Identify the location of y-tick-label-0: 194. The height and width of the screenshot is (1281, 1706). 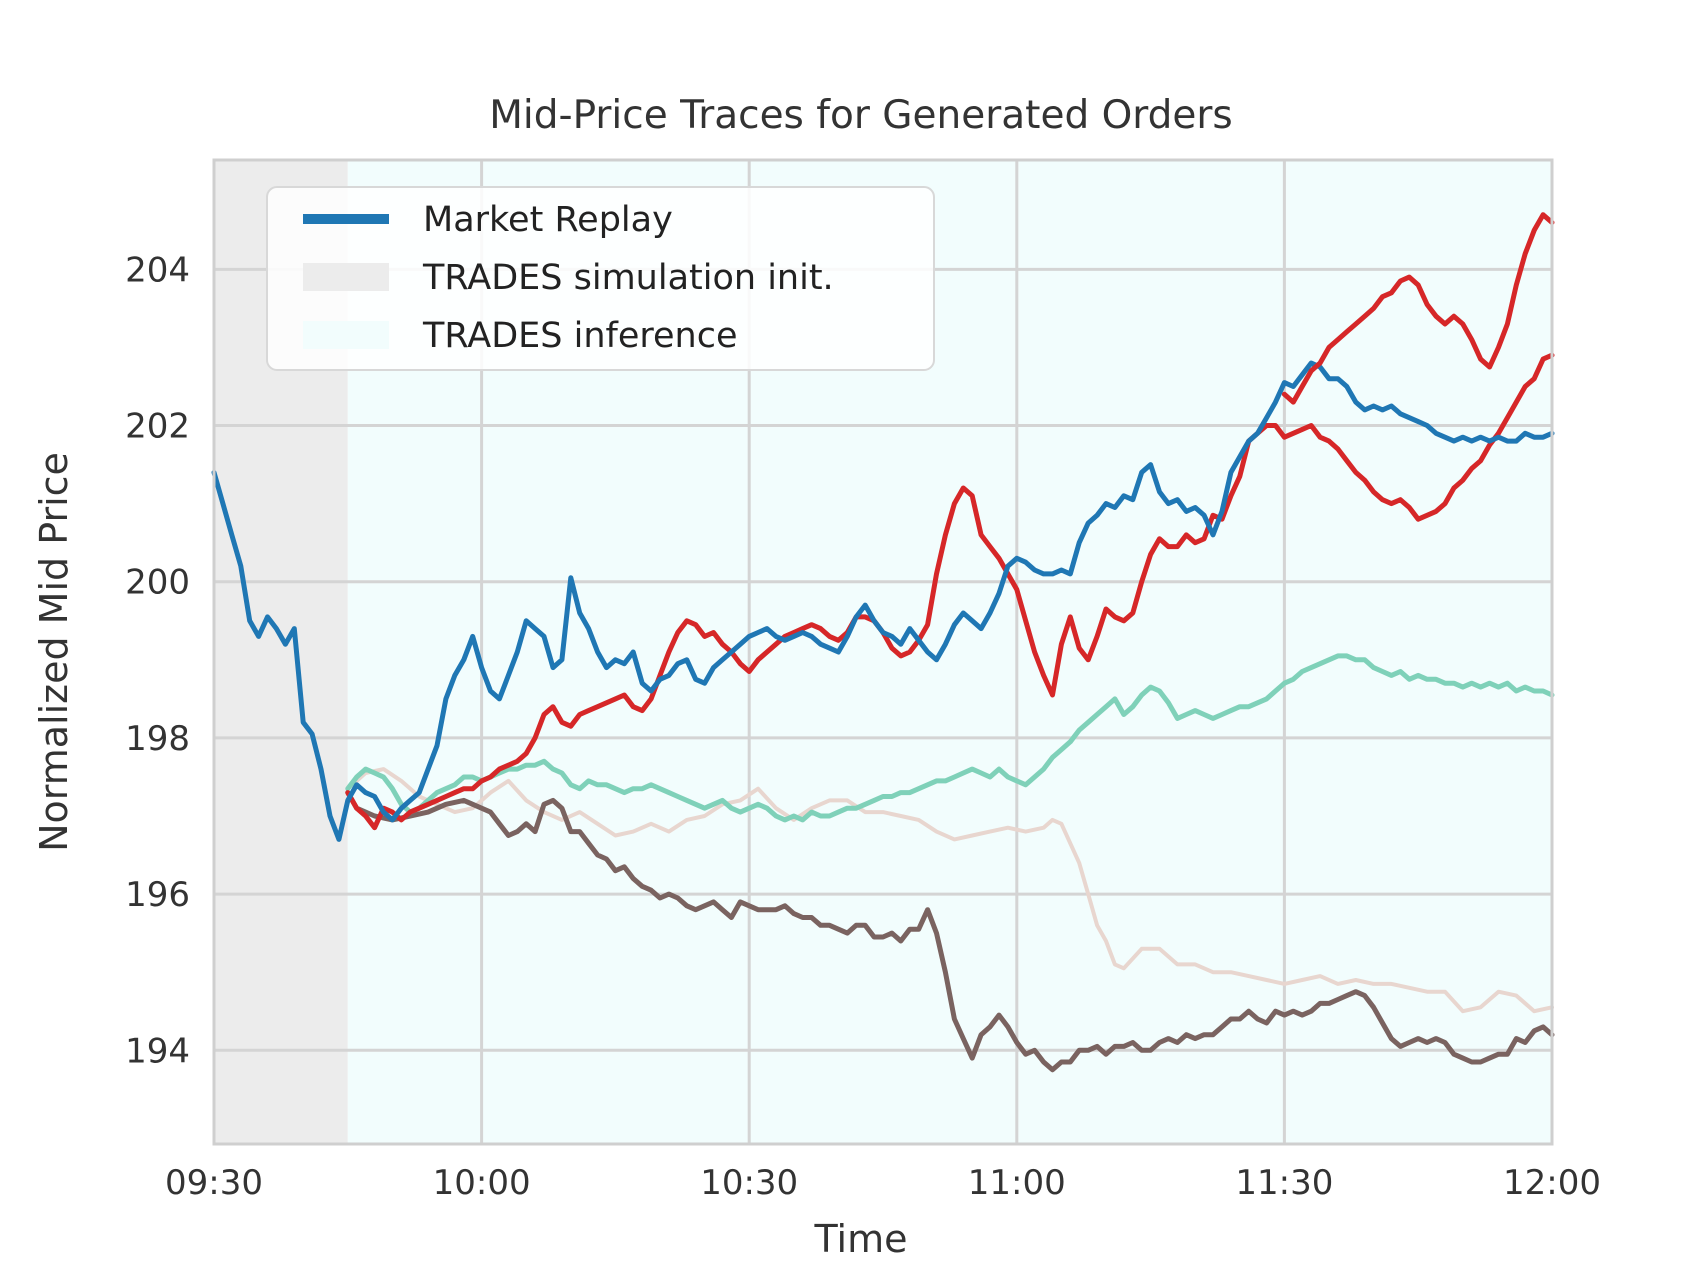
(157, 1051).